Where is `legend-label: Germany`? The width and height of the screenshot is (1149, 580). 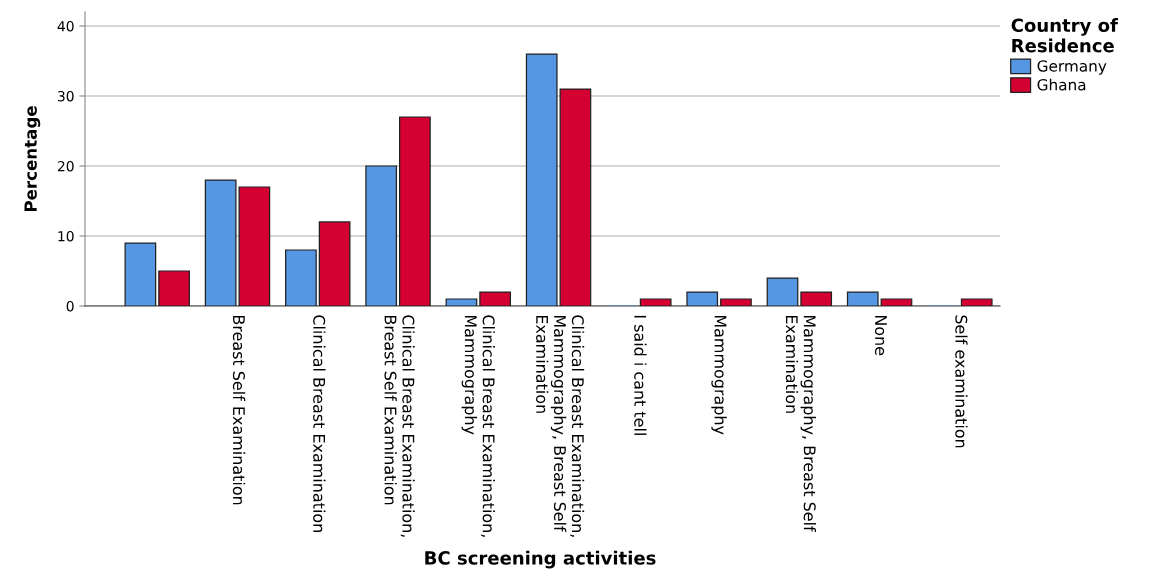
legend-label: Germany is located at coordinates (1072, 67).